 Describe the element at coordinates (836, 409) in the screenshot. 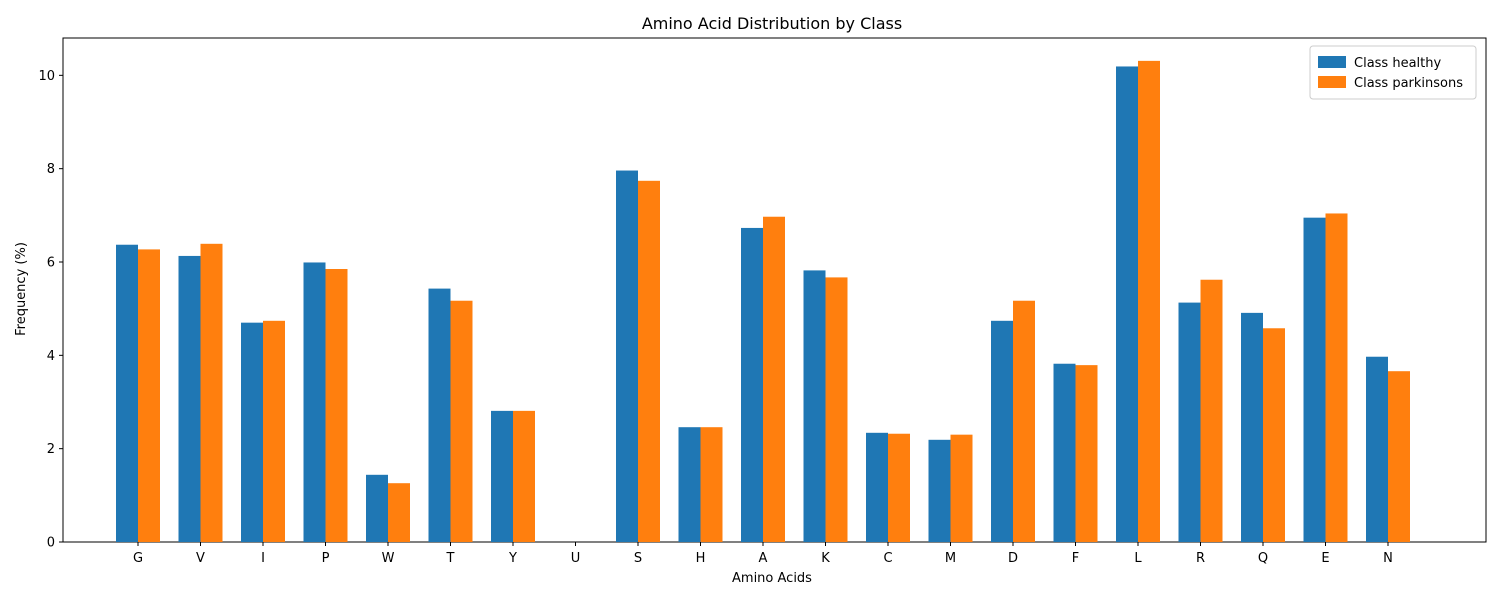

I see `bar-parkinsons-K` at that location.